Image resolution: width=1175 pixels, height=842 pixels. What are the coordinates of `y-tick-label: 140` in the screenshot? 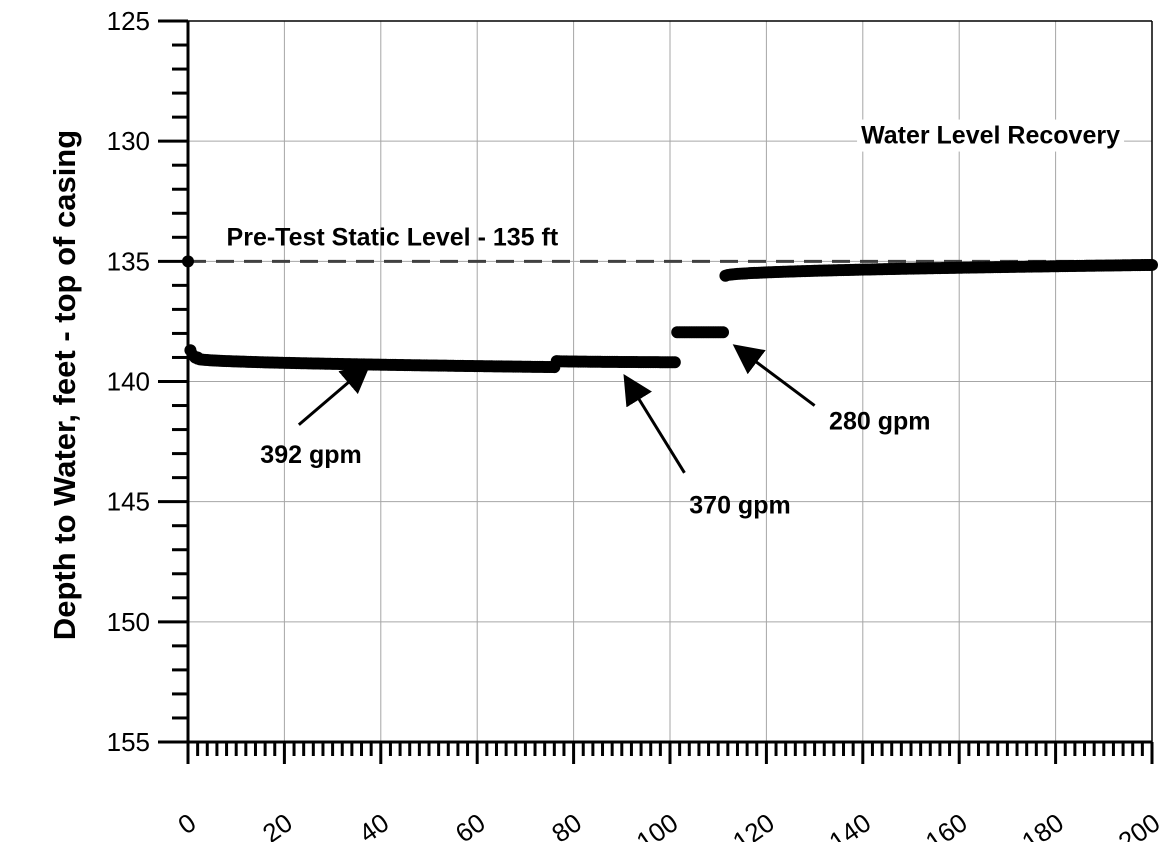 It's located at (128, 382).